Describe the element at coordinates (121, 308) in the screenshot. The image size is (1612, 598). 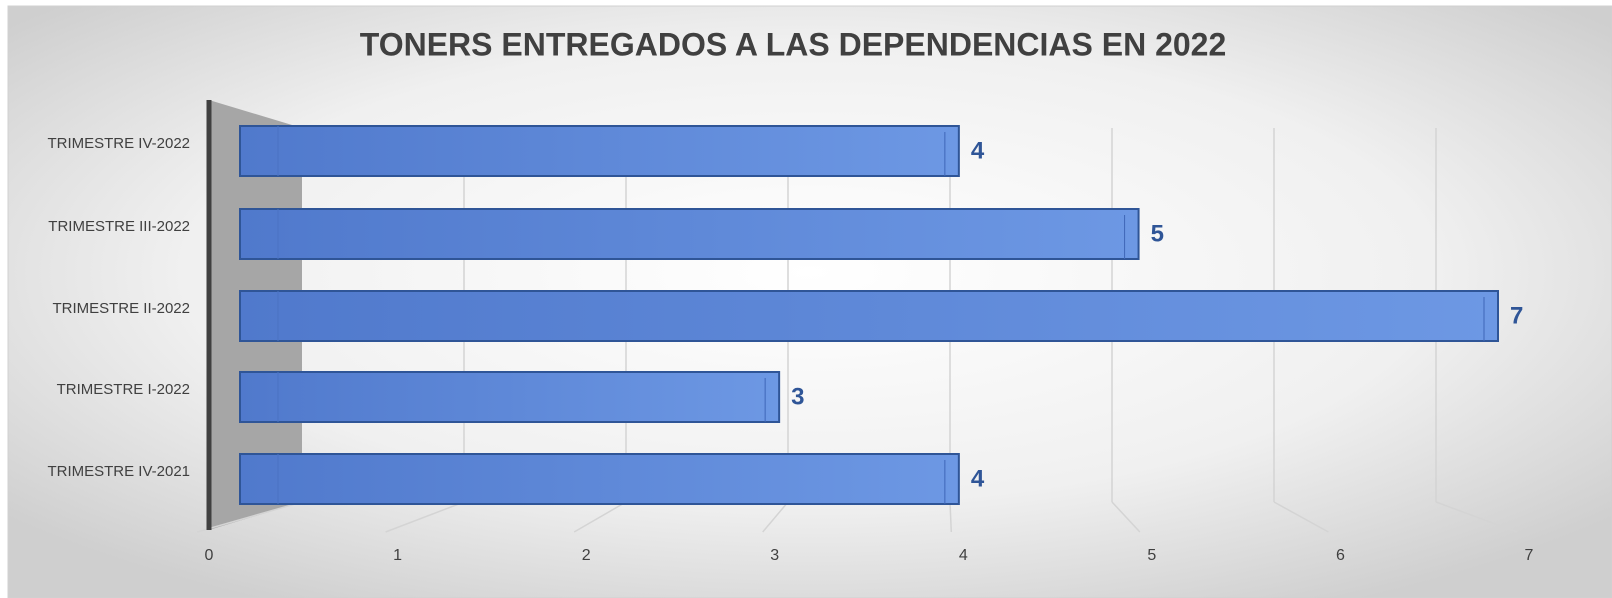
I see `y-tick-label: TRIMESTRE II-2022` at that location.